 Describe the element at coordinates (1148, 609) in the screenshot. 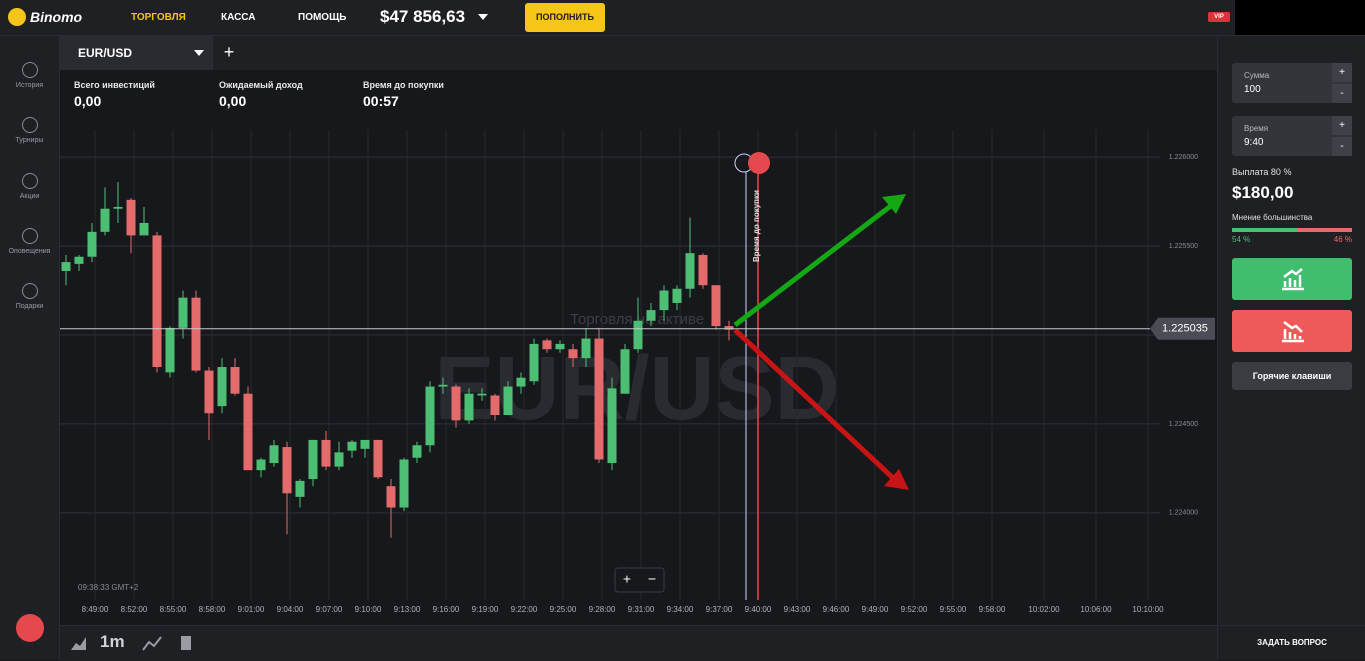

I see `x-tick-label: 10:10:00` at that location.